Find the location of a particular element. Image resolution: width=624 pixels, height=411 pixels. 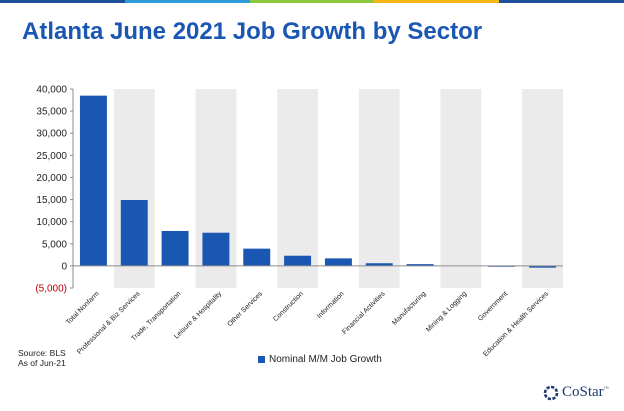

top-color-bar is located at coordinates (312, 1).